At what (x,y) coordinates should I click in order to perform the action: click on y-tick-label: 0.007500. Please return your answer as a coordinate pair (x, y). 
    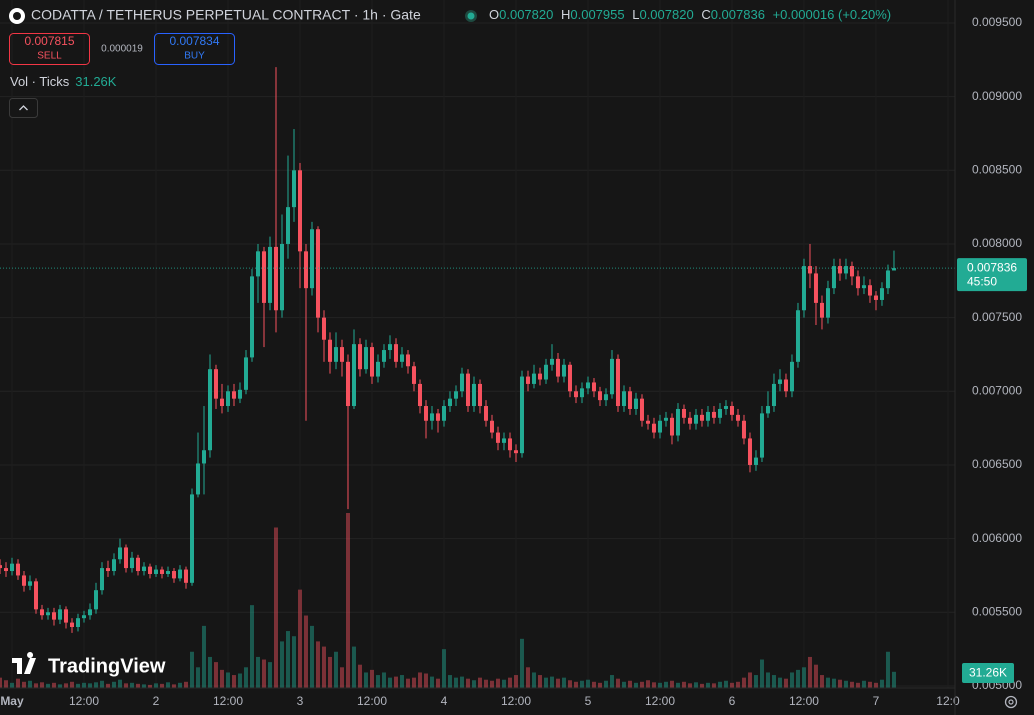
    Looking at the image, I should click on (997, 317).